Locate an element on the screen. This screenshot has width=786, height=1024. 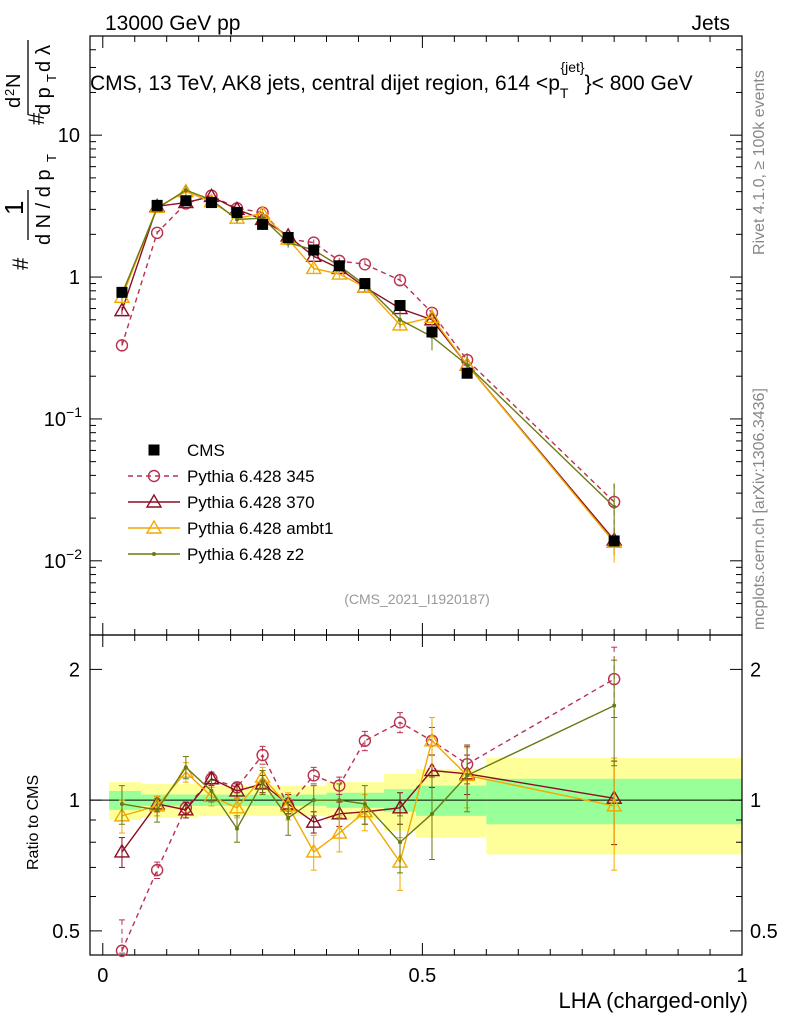
top-y-axis-label: # 1 d N / d p T # d 2 N d p T d λ is located at coordinates (29, 155).